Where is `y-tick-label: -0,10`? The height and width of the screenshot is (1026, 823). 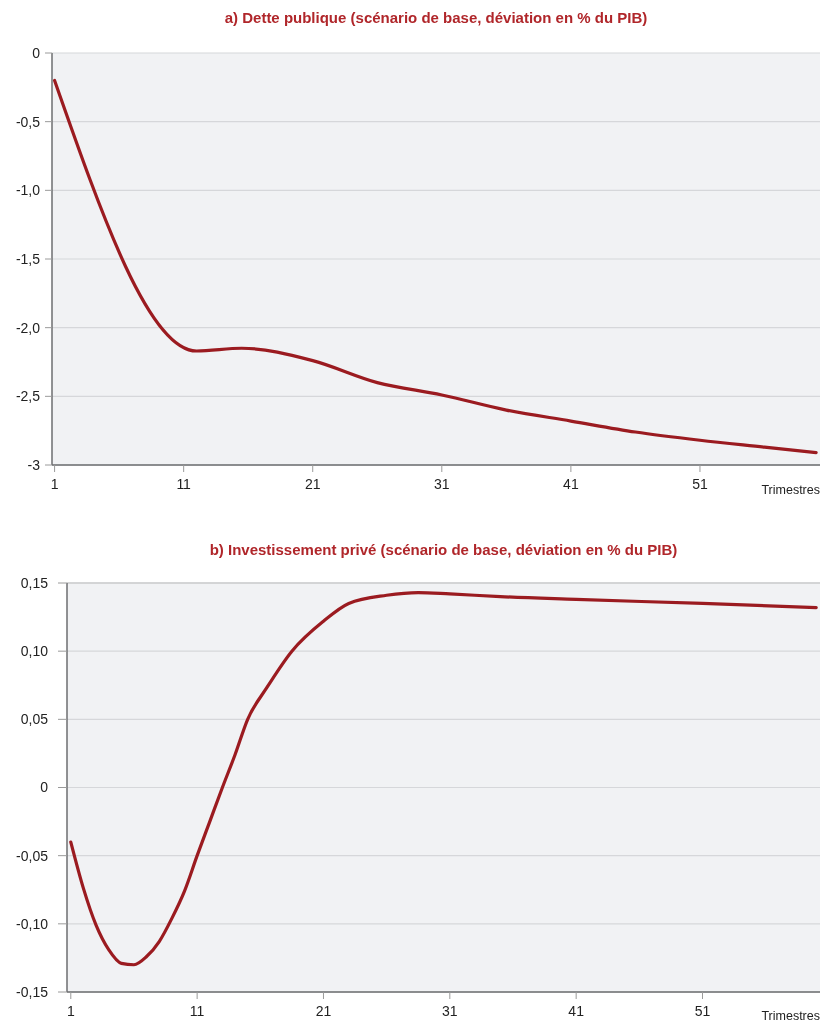 y-tick-label: -0,10 is located at coordinates (32, 923).